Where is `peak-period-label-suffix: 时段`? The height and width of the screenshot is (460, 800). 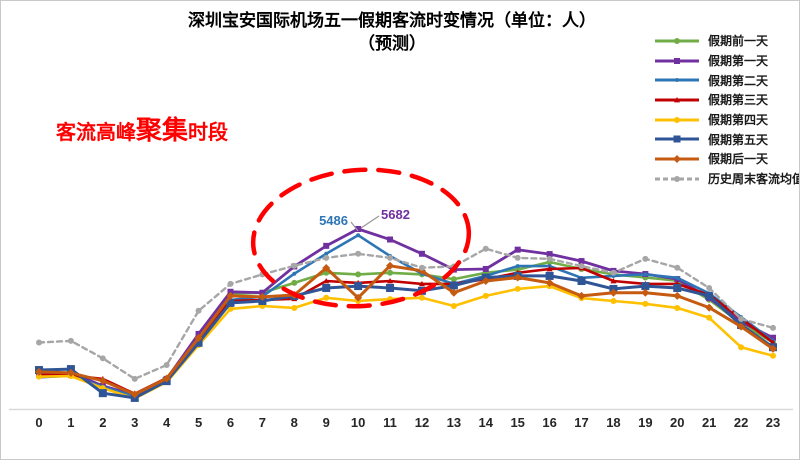
peak-period-label-suffix: 时段 is located at coordinates (208, 133).